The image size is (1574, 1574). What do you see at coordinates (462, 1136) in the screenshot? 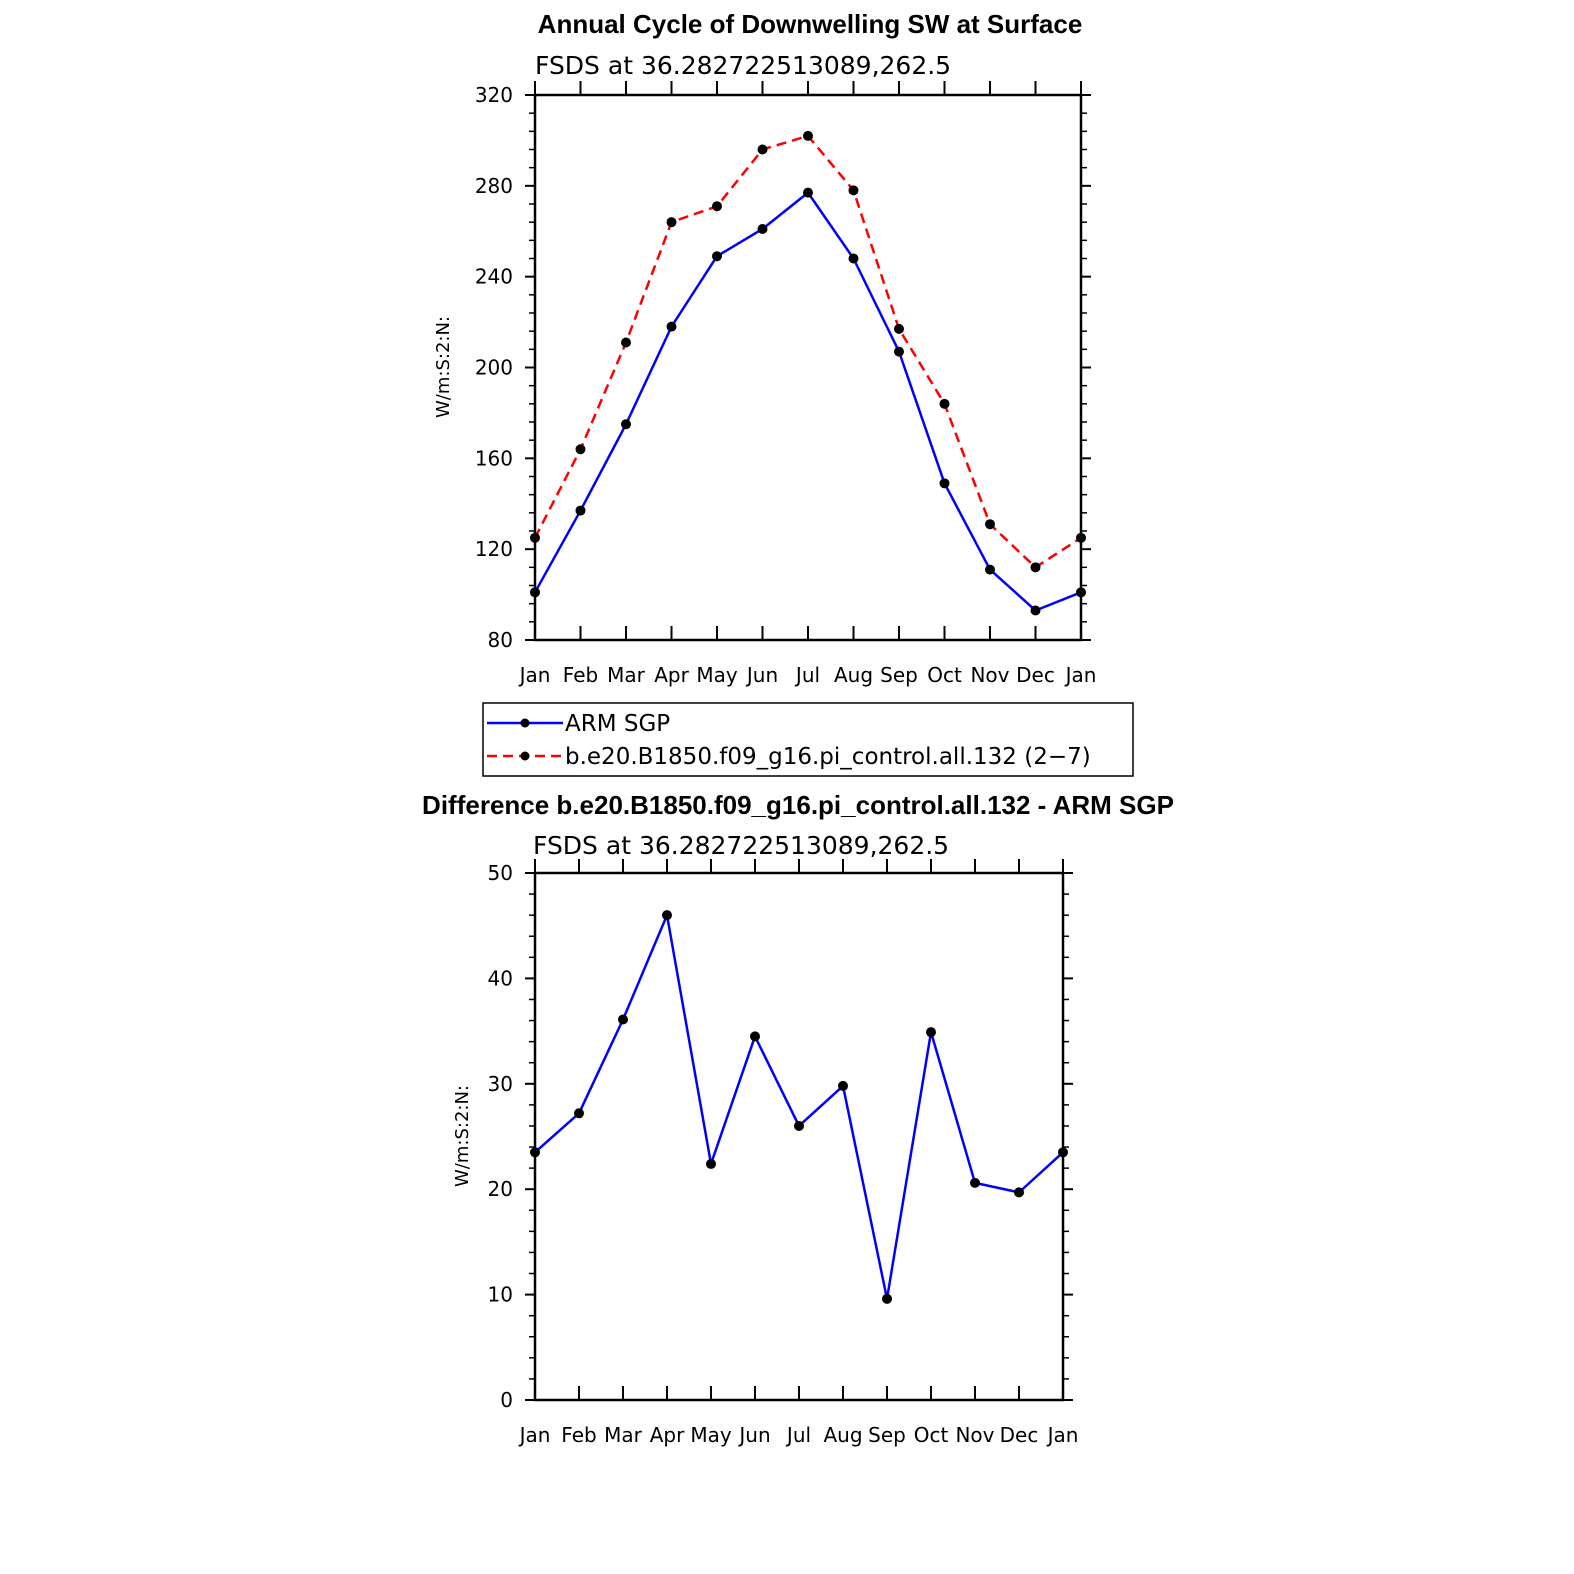
I see `chart2-y-axis-label: W/m:S:2:N:` at bounding box center [462, 1136].